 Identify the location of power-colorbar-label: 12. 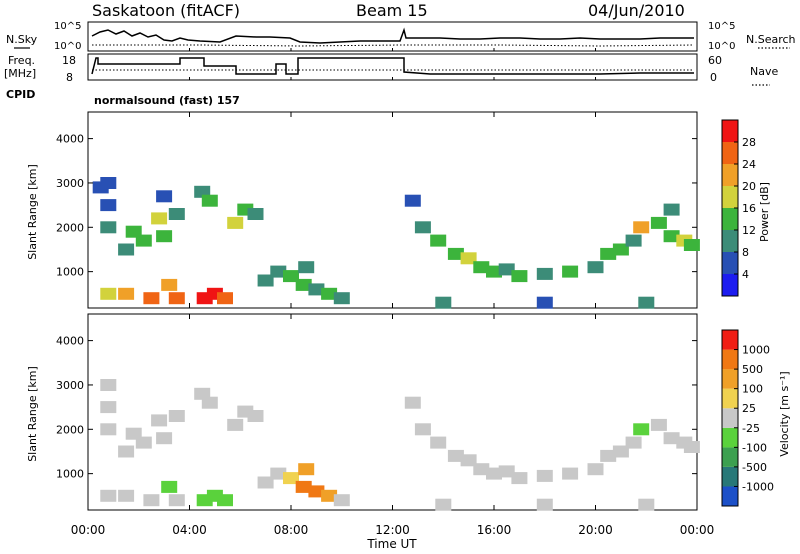
(749, 230).